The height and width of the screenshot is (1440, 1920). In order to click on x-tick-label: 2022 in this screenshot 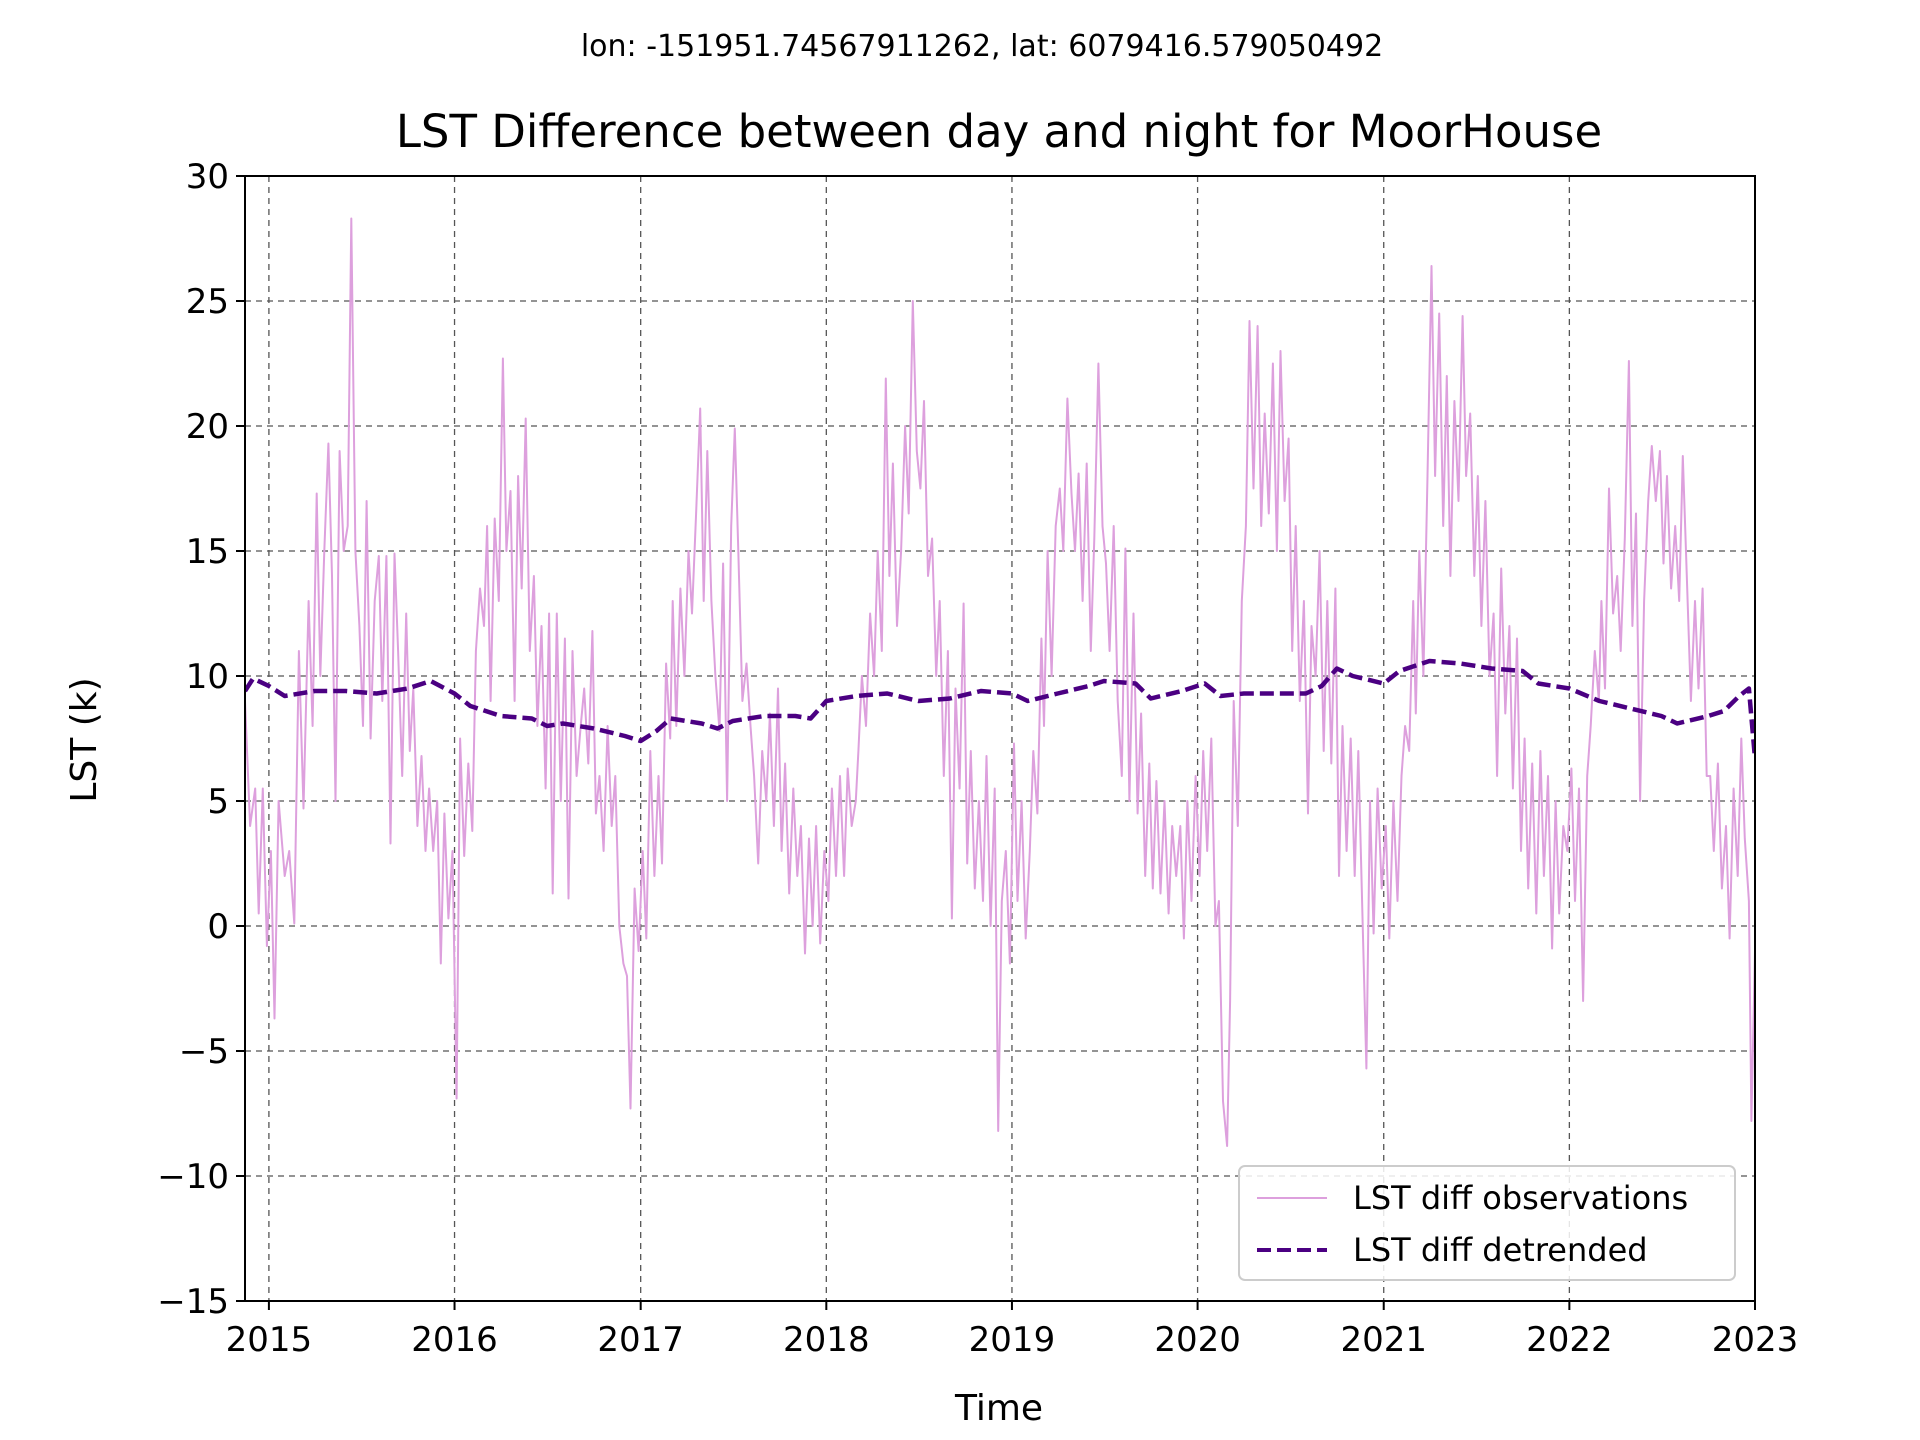, I will do `click(1569, 1340)`.